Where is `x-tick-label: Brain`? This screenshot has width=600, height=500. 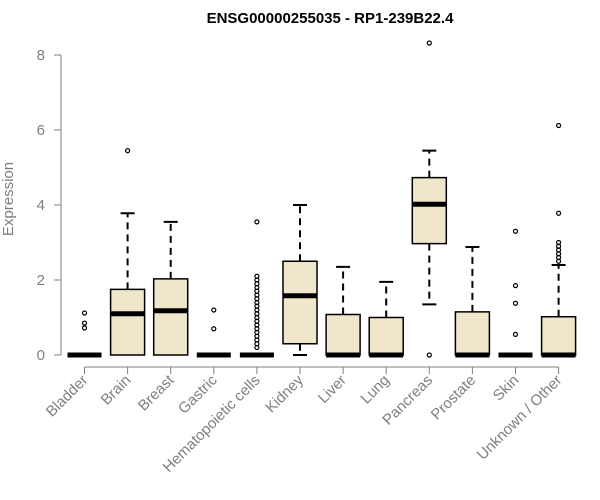 x-tick-label: Brain is located at coordinates (116, 390).